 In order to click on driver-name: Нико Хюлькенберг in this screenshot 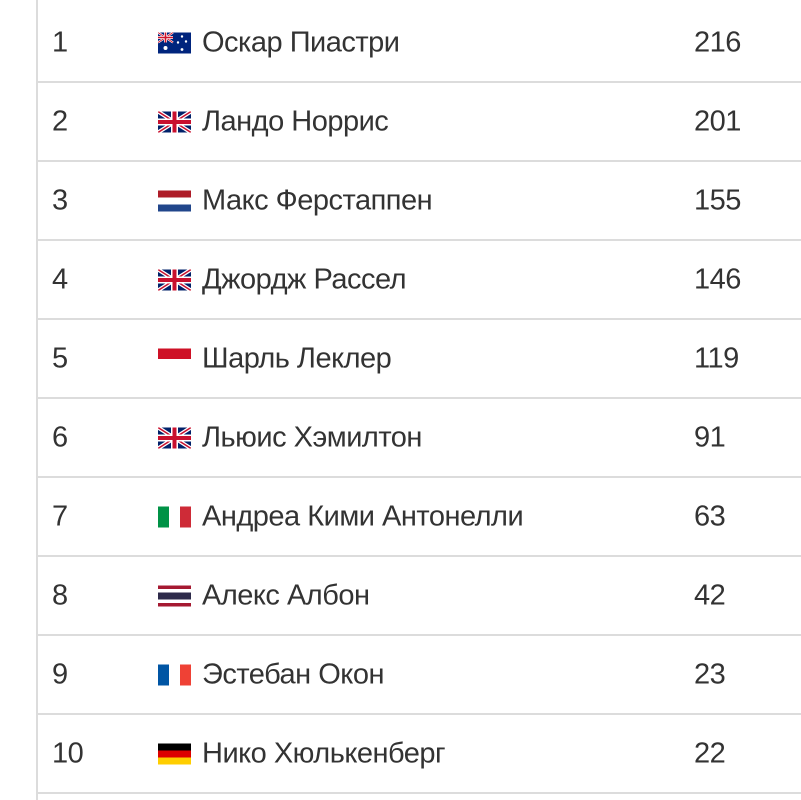, I will do `click(324, 753)`.